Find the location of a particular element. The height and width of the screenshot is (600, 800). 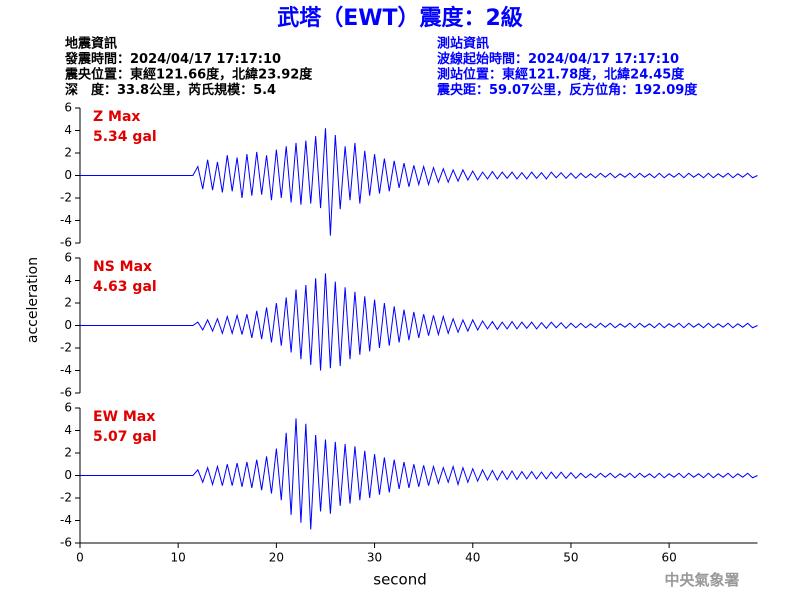

waveform is located at coordinates (419, 322).